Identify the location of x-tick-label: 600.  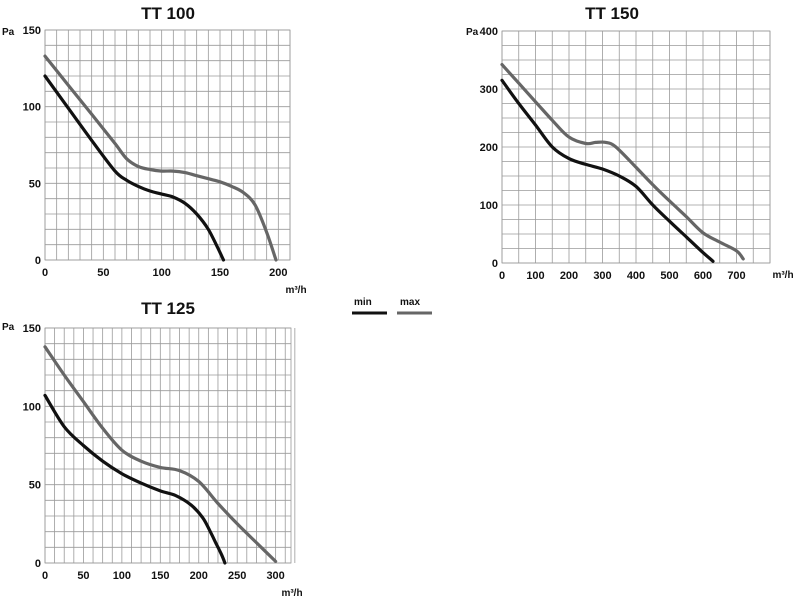
(703, 276).